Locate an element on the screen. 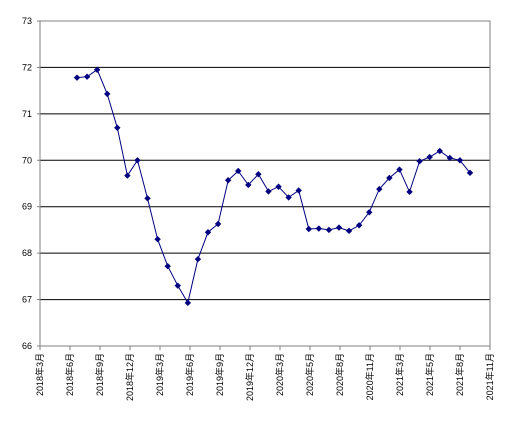 This screenshot has width=508, height=425. x-tick-label: 2020年8月 is located at coordinates (339, 374).